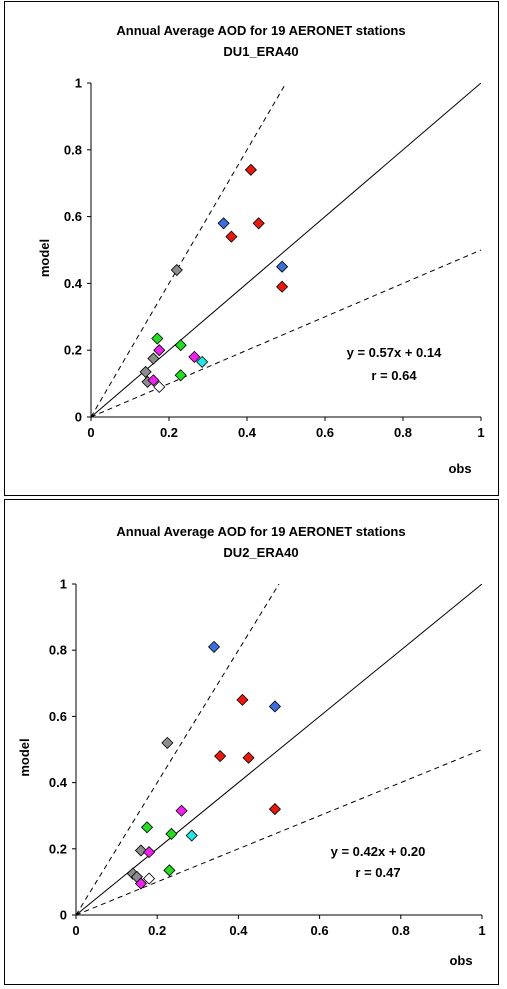 This screenshot has width=507, height=989. What do you see at coordinates (377, 872) in the screenshot?
I see `correlation-value: r = 0.47` at bounding box center [377, 872].